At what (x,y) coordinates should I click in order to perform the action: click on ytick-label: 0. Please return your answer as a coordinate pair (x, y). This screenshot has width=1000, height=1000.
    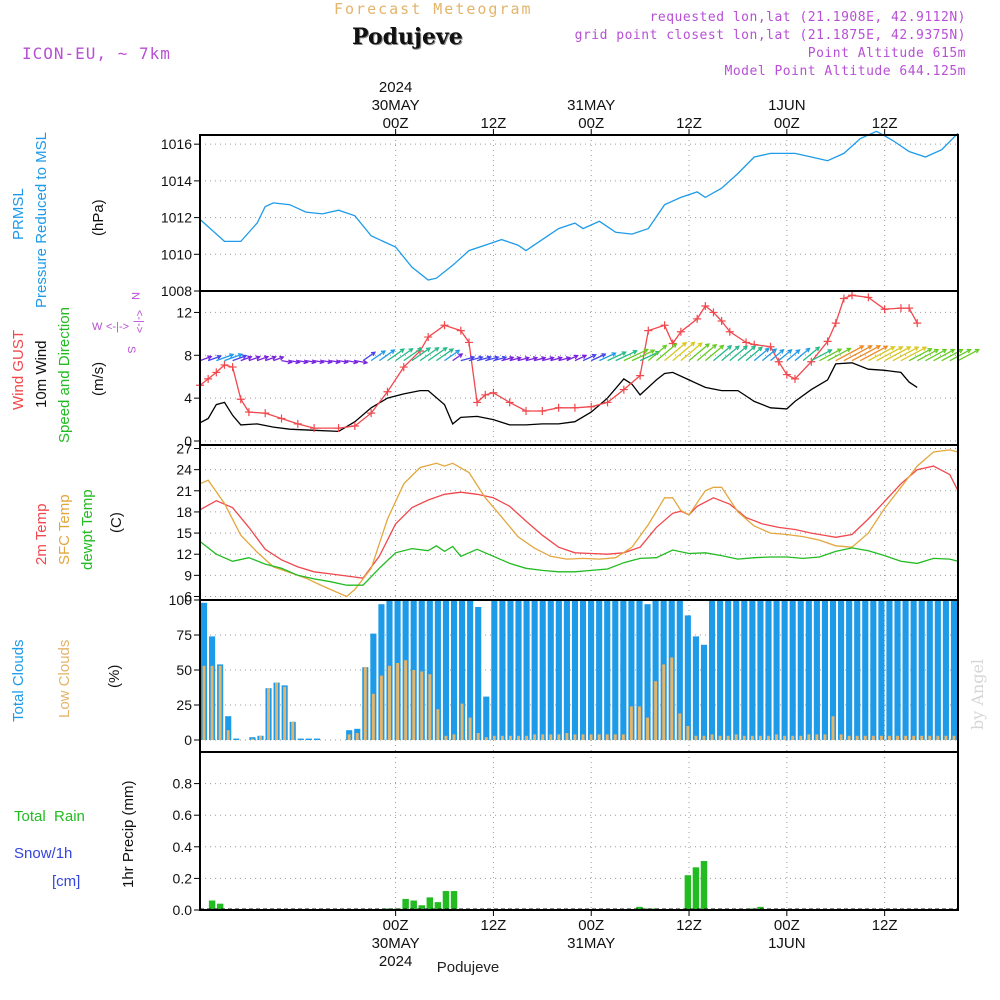
    Looking at the image, I should click on (188, 441).